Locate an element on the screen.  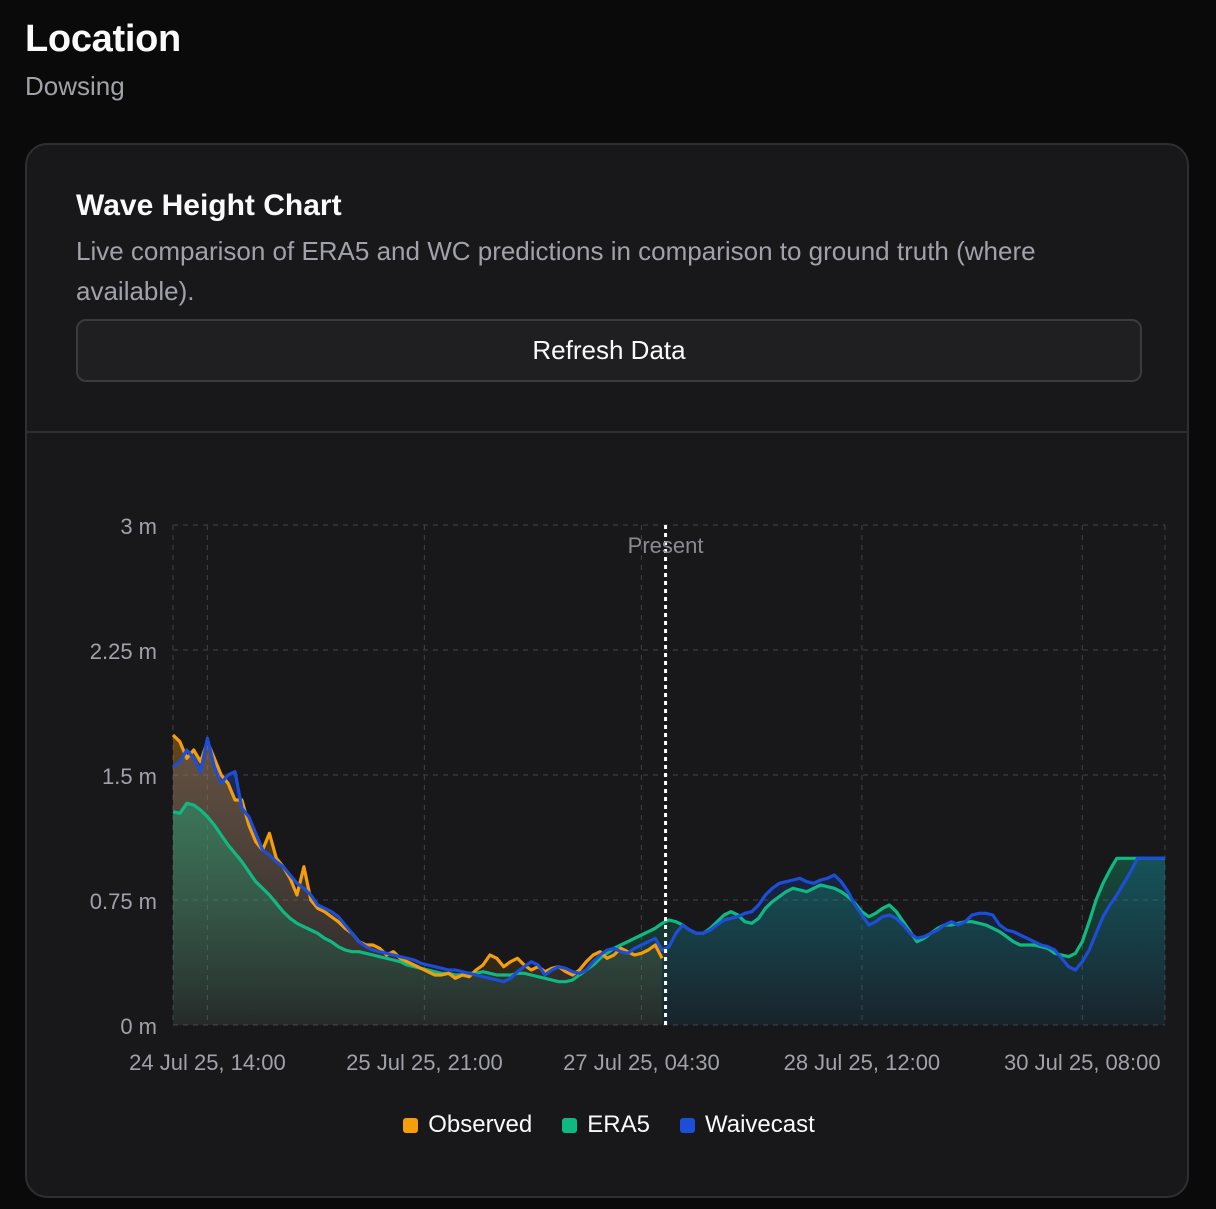
refresh-data-button: Refresh Data is located at coordinates (609, 350).